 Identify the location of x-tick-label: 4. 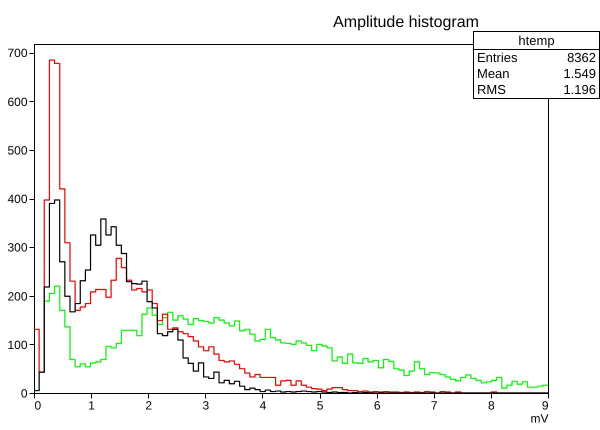
(263, 405).